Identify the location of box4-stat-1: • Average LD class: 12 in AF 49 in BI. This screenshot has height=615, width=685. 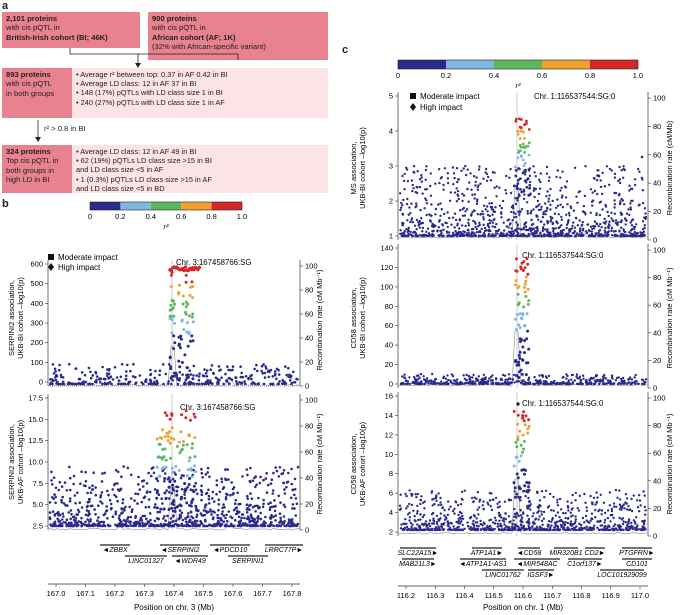
(136, 151).